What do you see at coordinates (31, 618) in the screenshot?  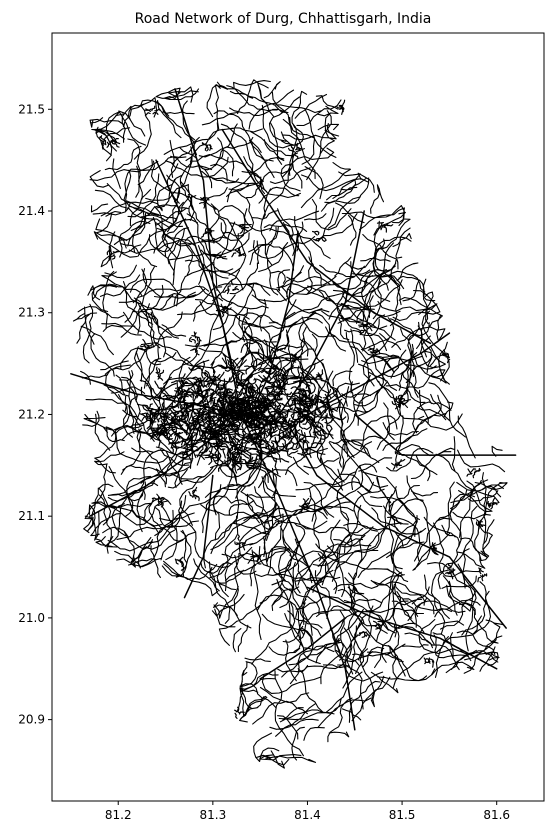 I see `y-tick-label: 21.0` at bounding box center [31, 618].